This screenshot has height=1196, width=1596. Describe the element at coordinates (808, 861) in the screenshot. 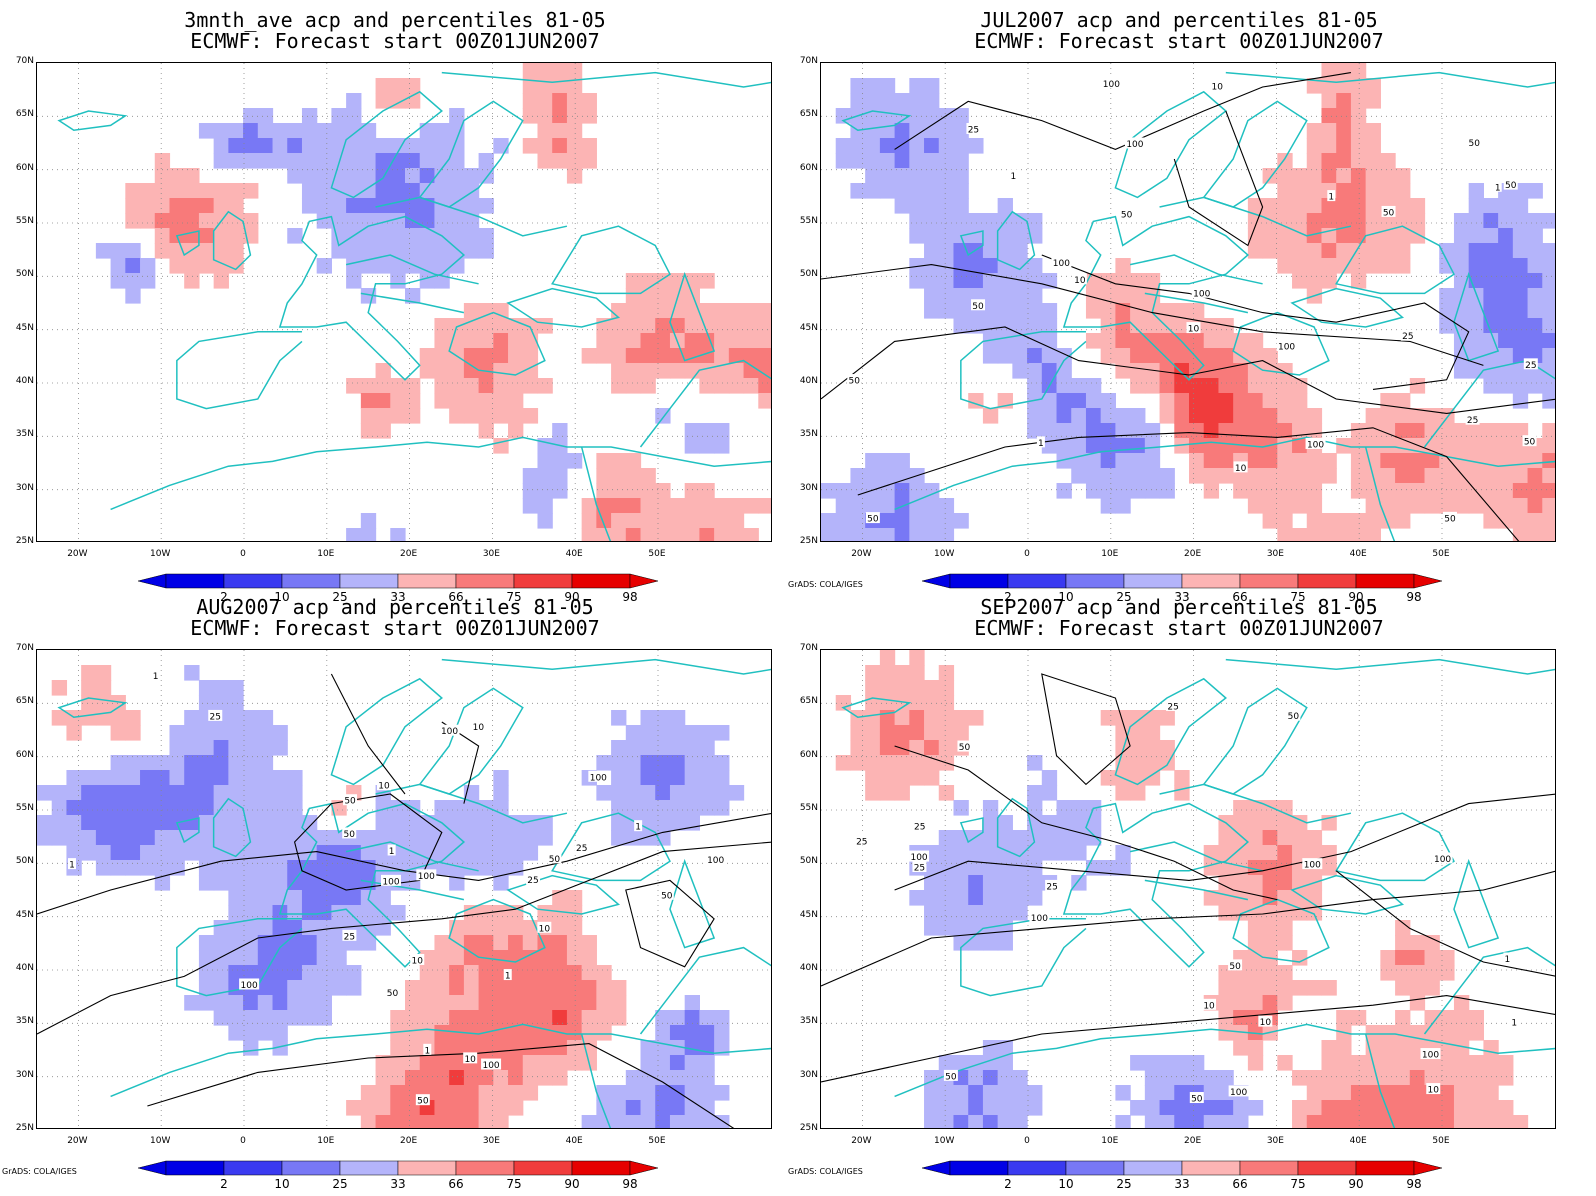

I see `latitude-label: 50N` at that location.